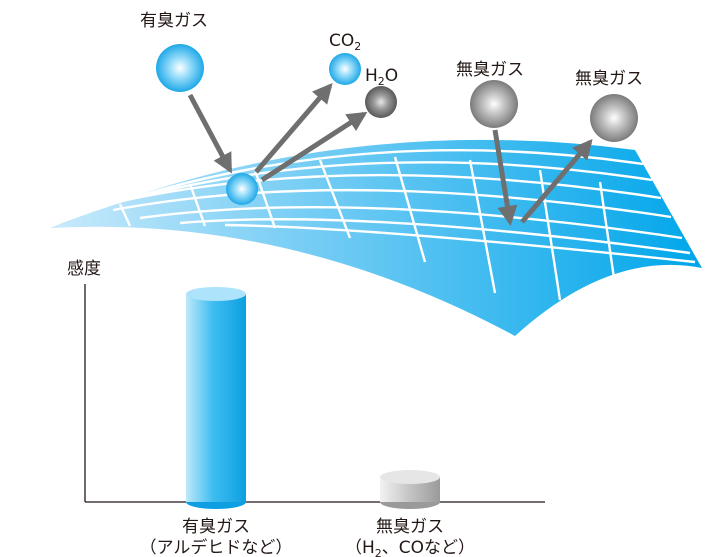  I want to click on bar-odorless-top, so click(410, 477).